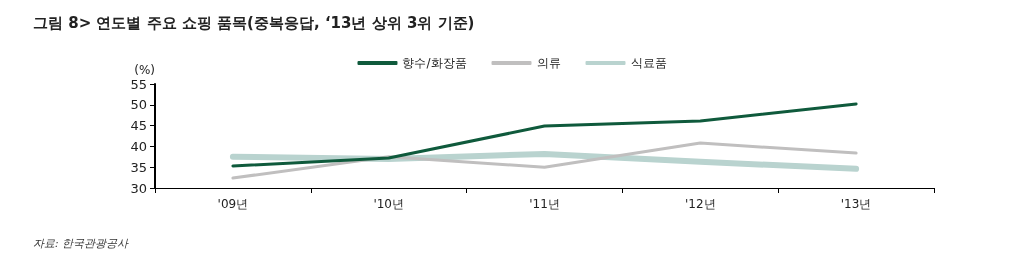 The width and height of the screenshot is (1024, 262). I want to click on y-axis-title: (%), so click(144, 70).